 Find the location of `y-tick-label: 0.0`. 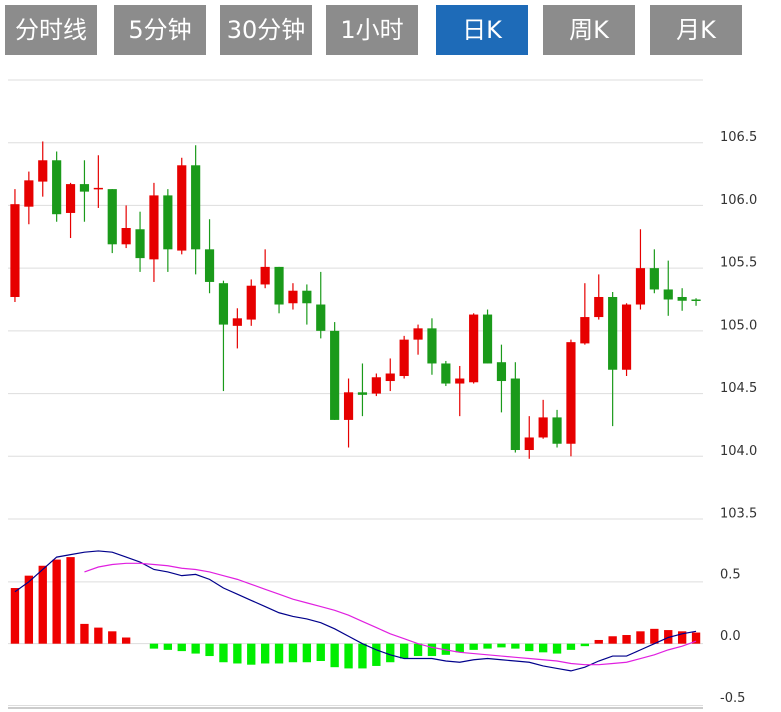

y-tick-label: 0.0 is located at coordinates (730, 636).